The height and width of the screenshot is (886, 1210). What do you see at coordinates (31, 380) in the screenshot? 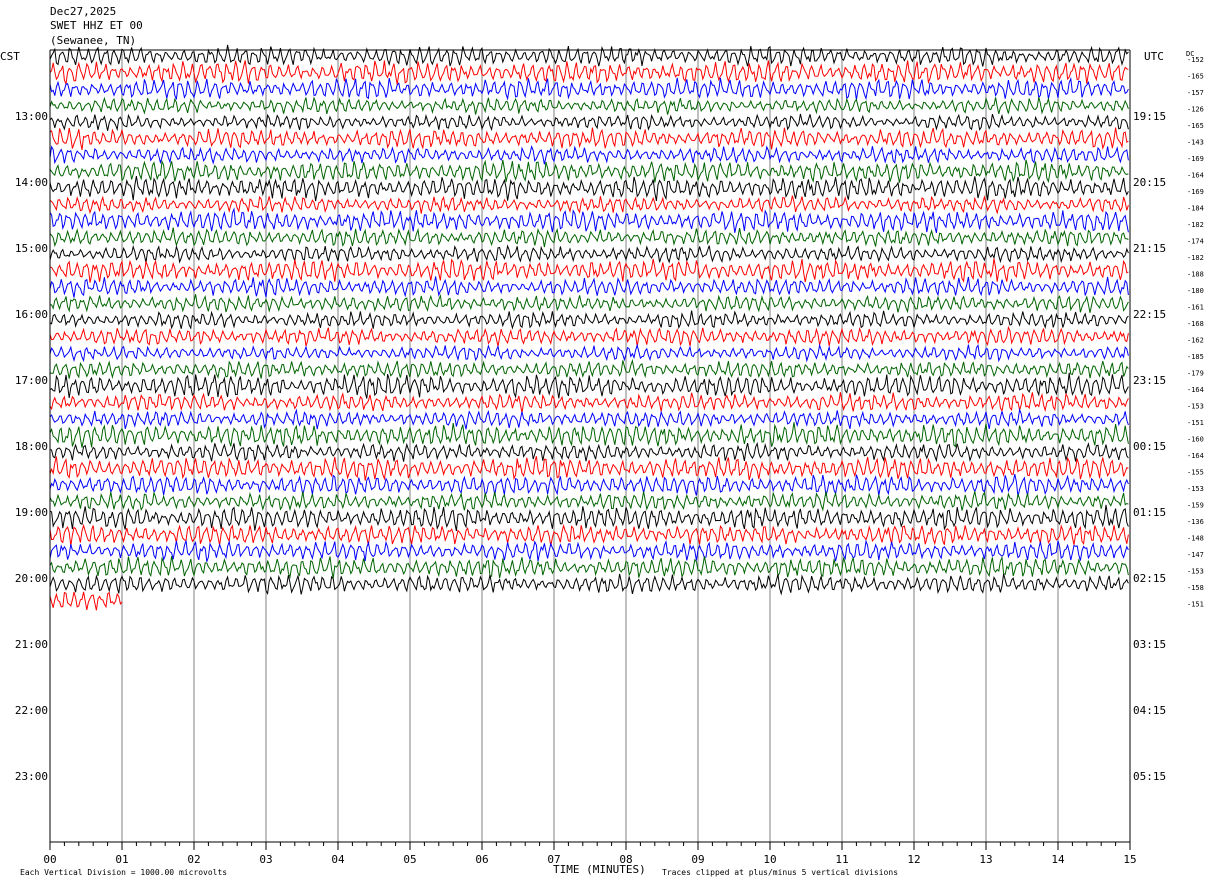
I see `cst-hour-label: 17:00` at bounding box center [31, 380].